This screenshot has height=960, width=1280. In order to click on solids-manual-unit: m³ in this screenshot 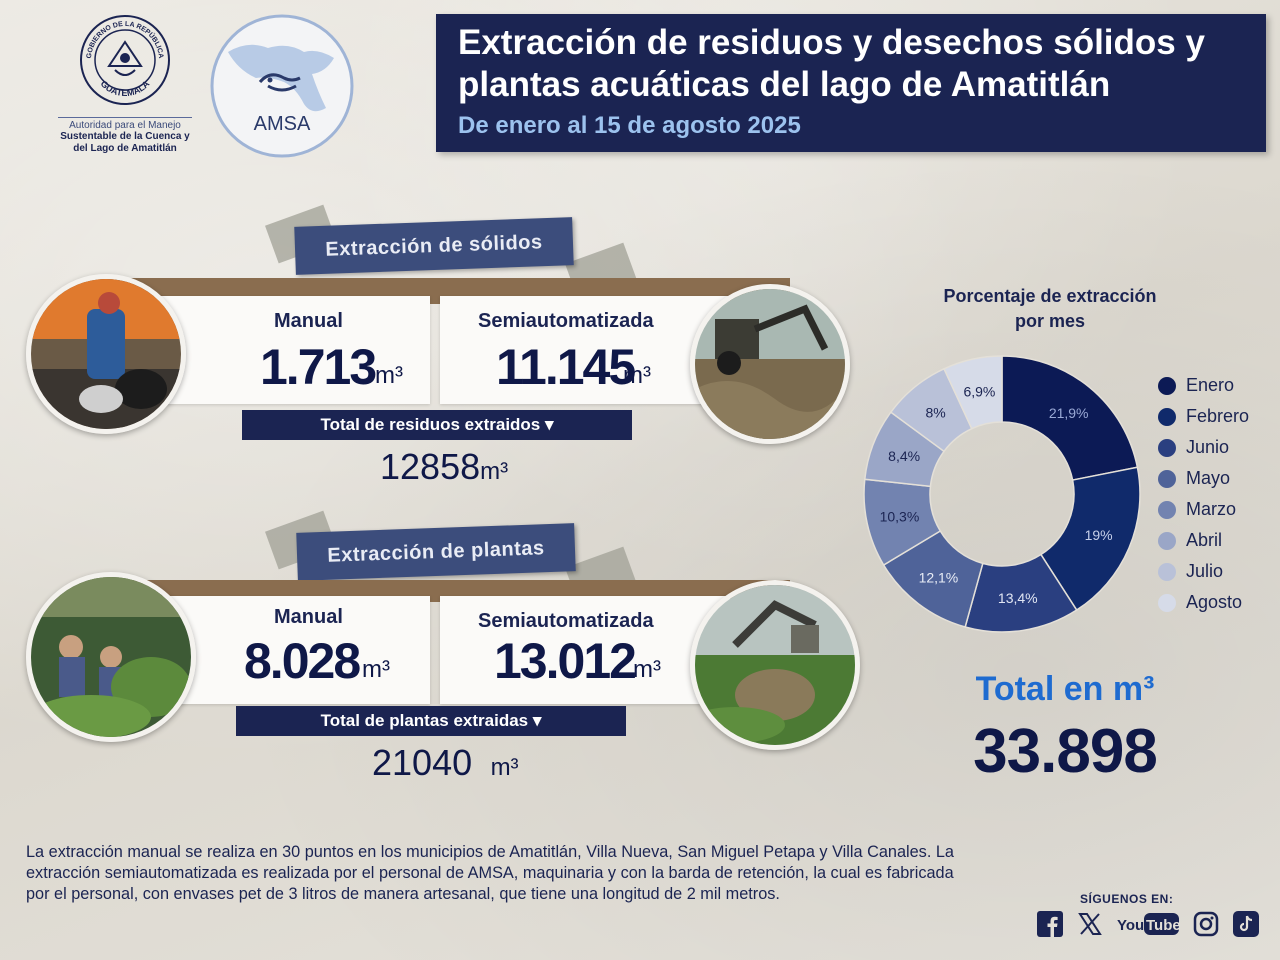, I will do `click(389, 375)`.